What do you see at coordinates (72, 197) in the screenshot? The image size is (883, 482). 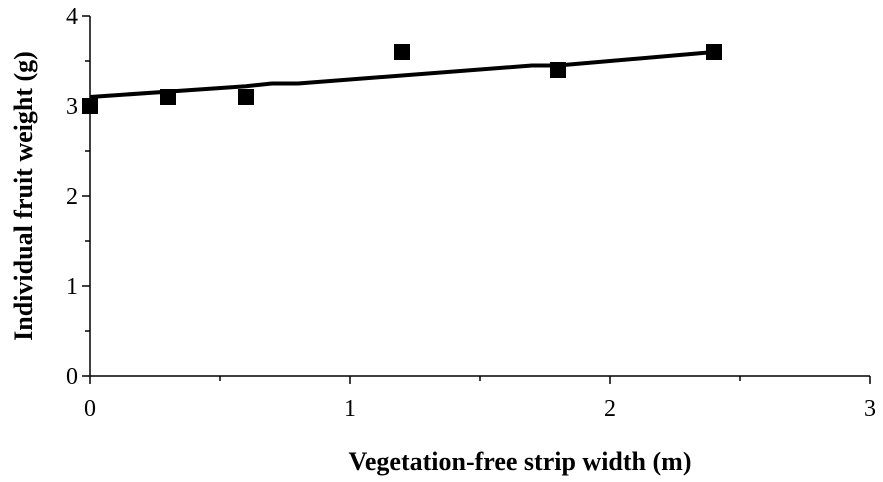 I see `y-tick-label: 2` at bounding box center [72, 197].